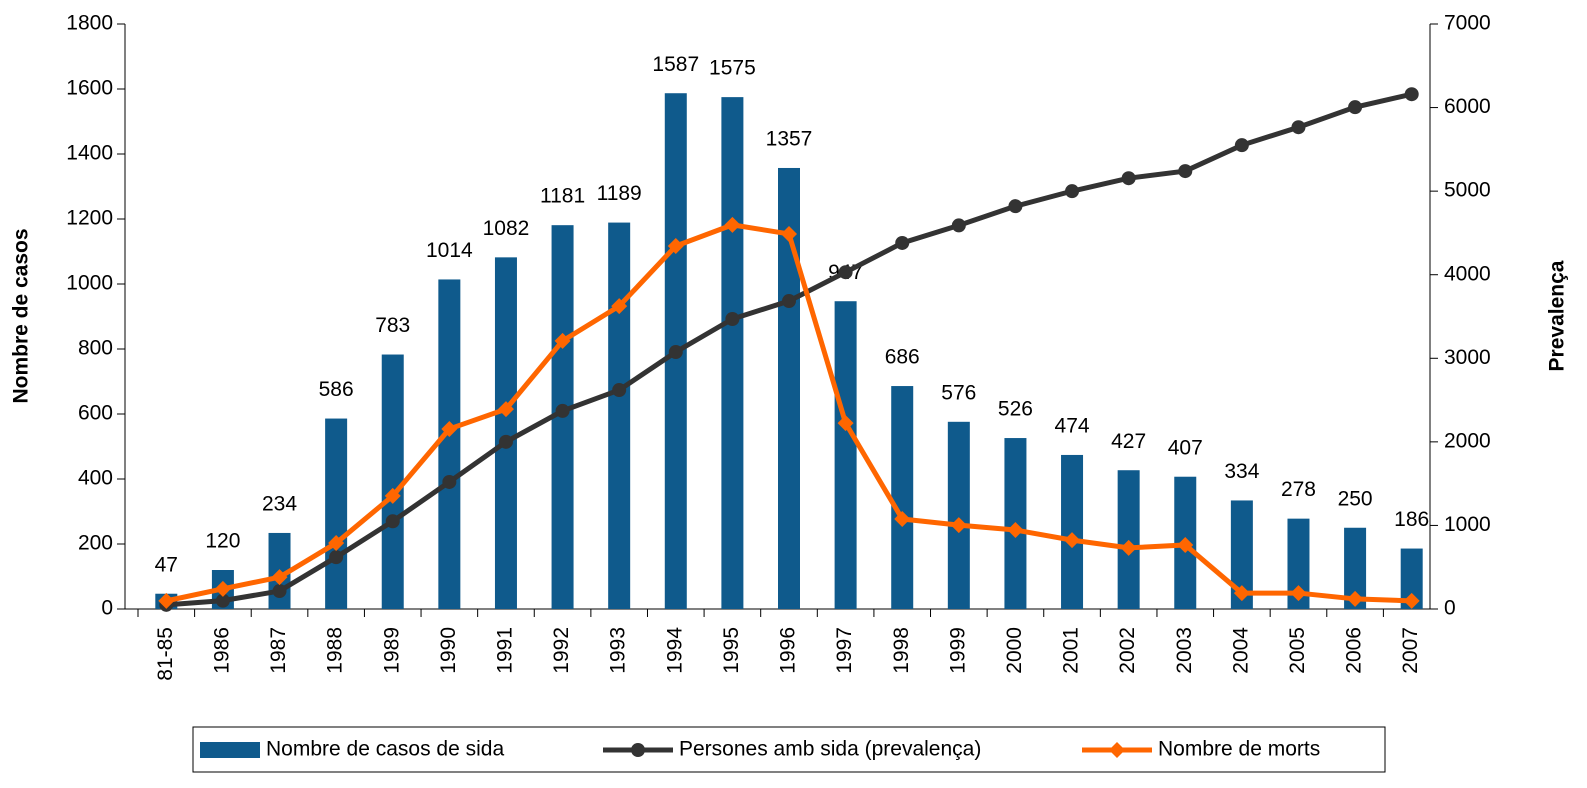 Image resolution: width=1587 pixels, height=788 pixels. Describe the element at coordinates (1015, 409) in the screenshot. I see `data-label: 526` at that location.